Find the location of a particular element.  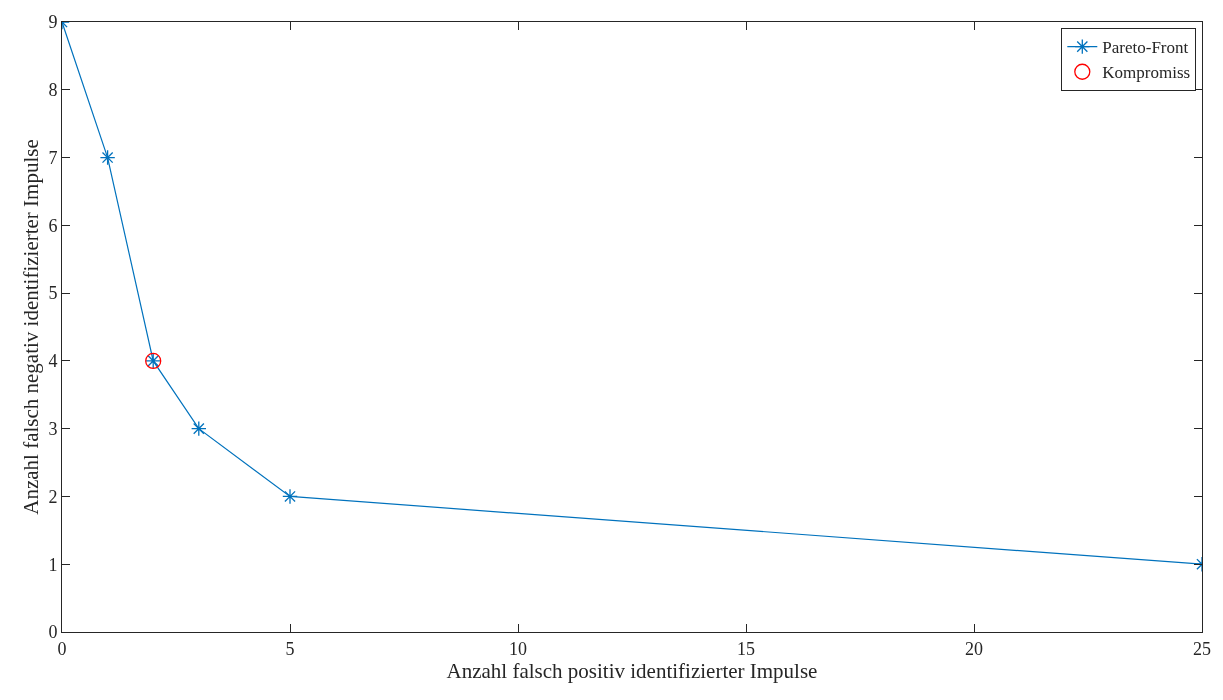

legend-label: Kompromiss is located at coordinates (1146, 73).